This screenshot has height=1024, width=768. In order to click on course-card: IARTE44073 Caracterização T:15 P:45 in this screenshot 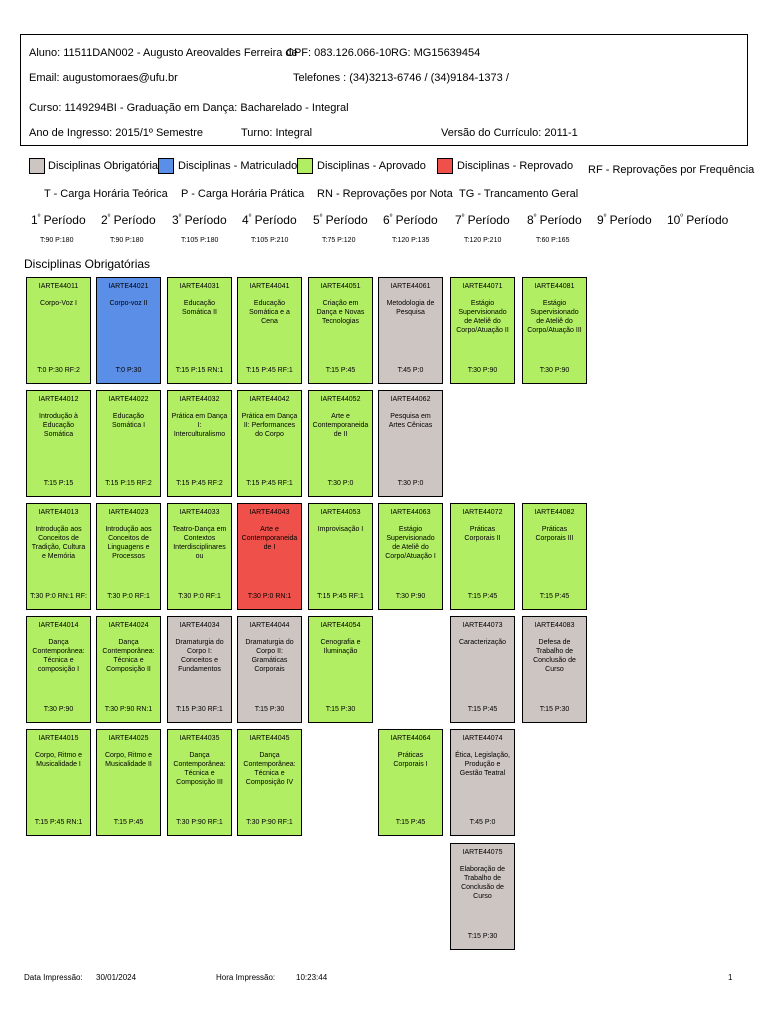, I will do `click(482, 669)`.